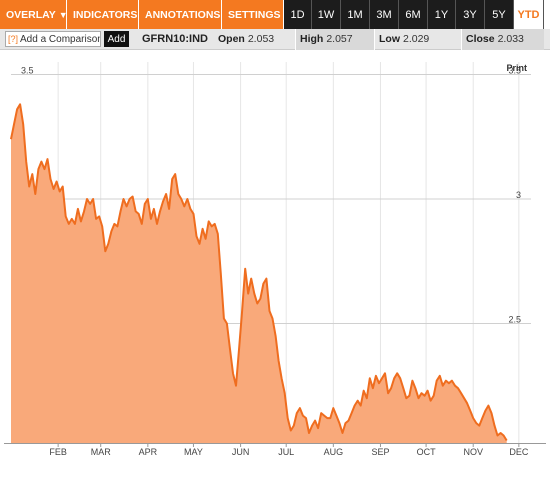 The height and width of the screenshot is (492, 550). I want to click on range-3y-button: 3Y, so click(470, 14).